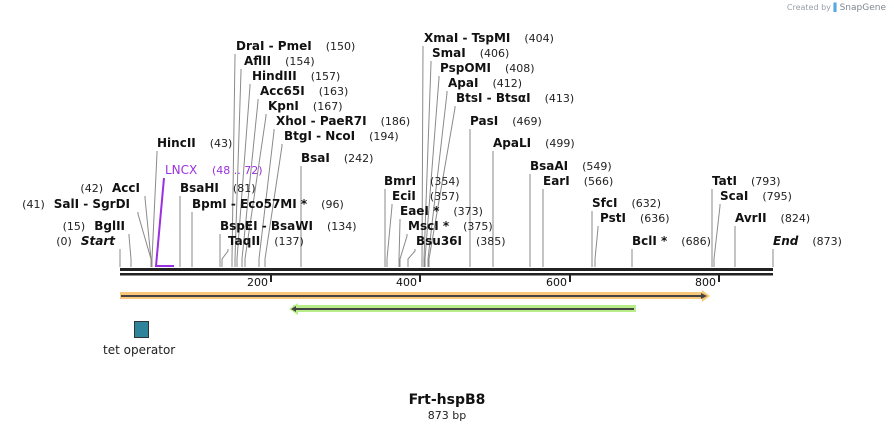  Describe the element at coordinates (208, 215) in the screenshot. I see `lncx-feature: LNCX (48 .. 72)` at that location.